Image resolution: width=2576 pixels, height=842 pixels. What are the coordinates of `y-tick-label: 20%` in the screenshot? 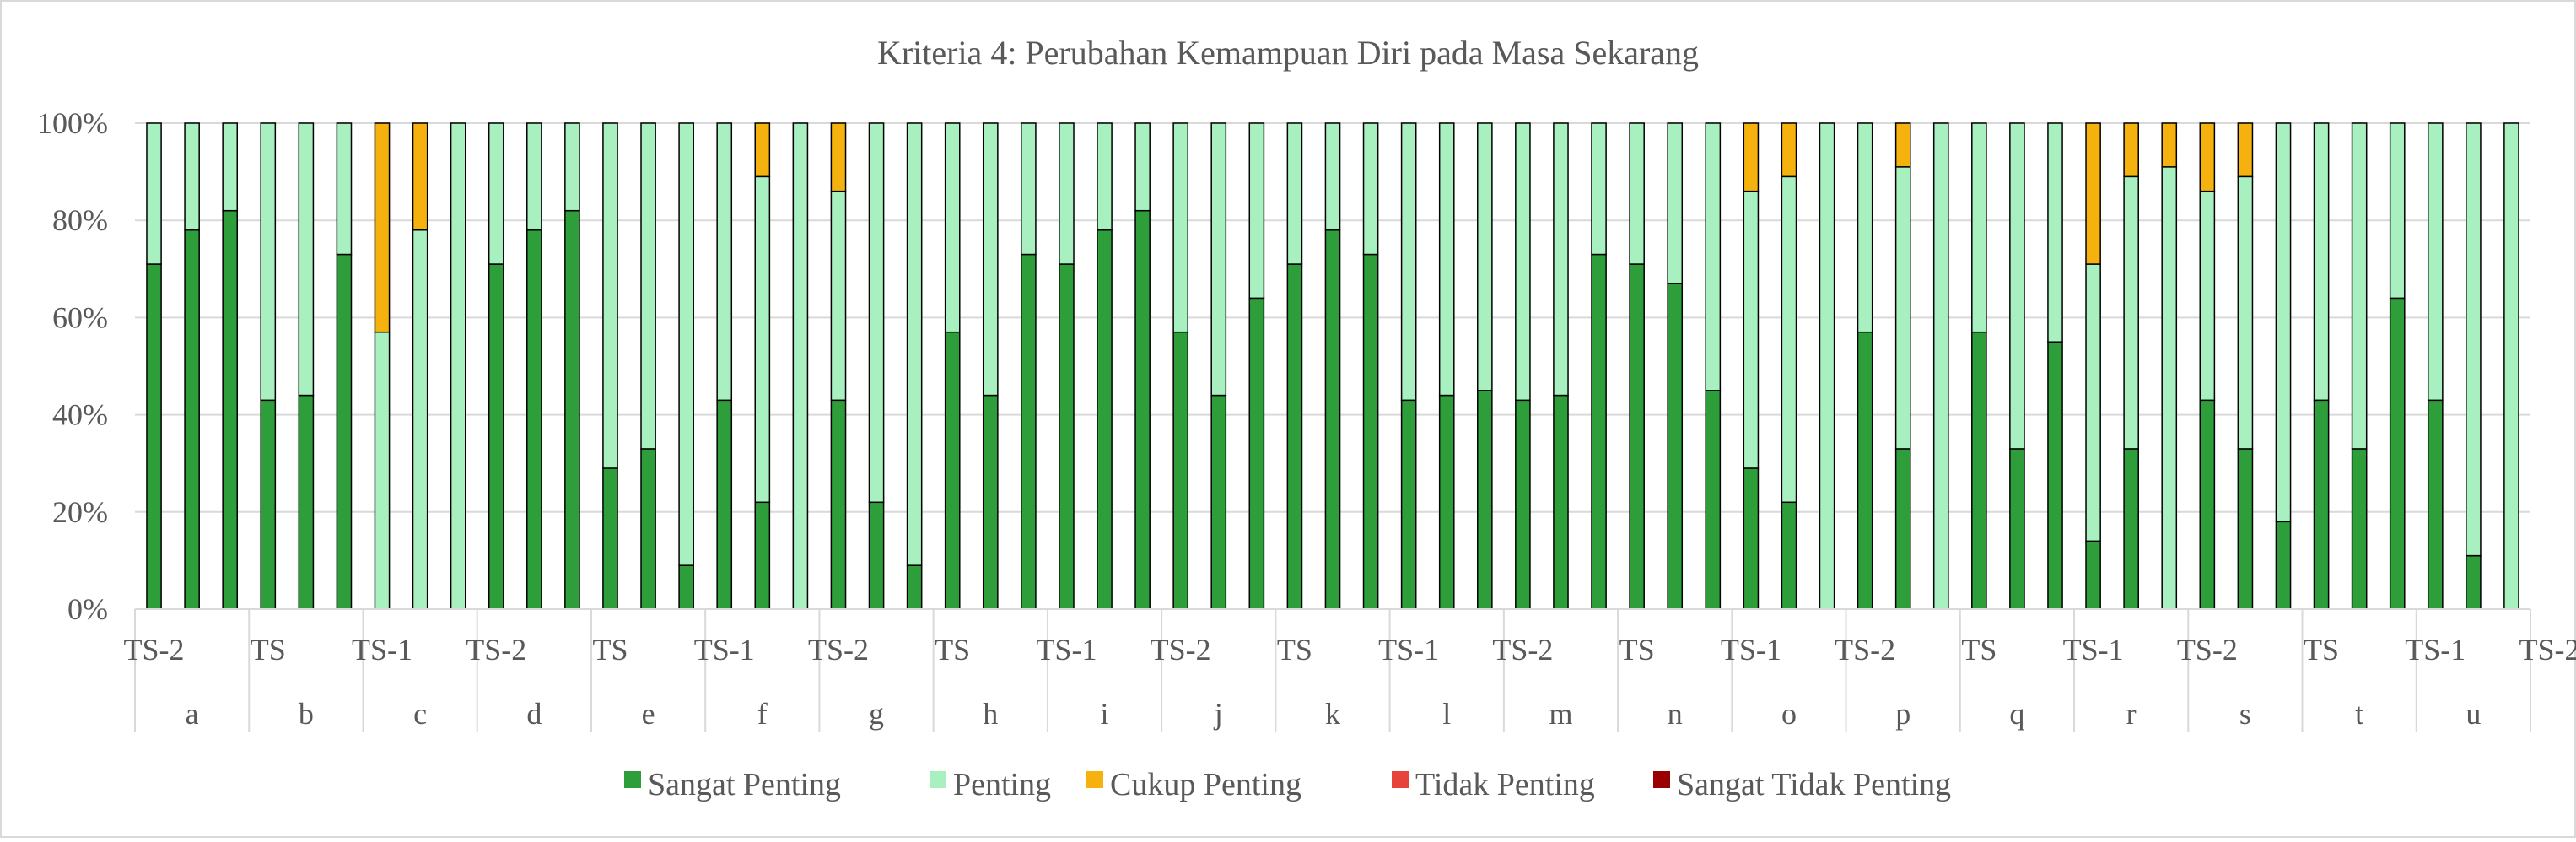 It's located at (80, 512).